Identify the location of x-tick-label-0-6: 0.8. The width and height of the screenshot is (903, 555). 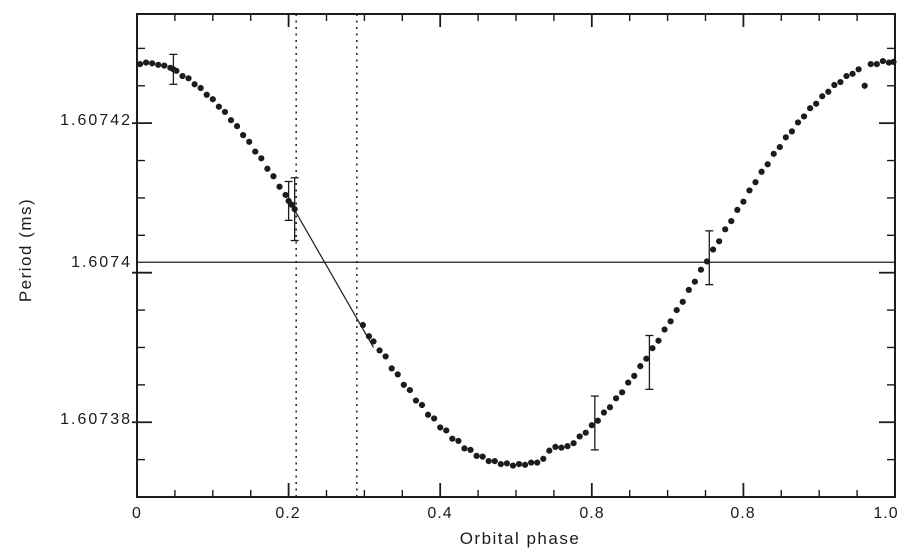
(592, 513).